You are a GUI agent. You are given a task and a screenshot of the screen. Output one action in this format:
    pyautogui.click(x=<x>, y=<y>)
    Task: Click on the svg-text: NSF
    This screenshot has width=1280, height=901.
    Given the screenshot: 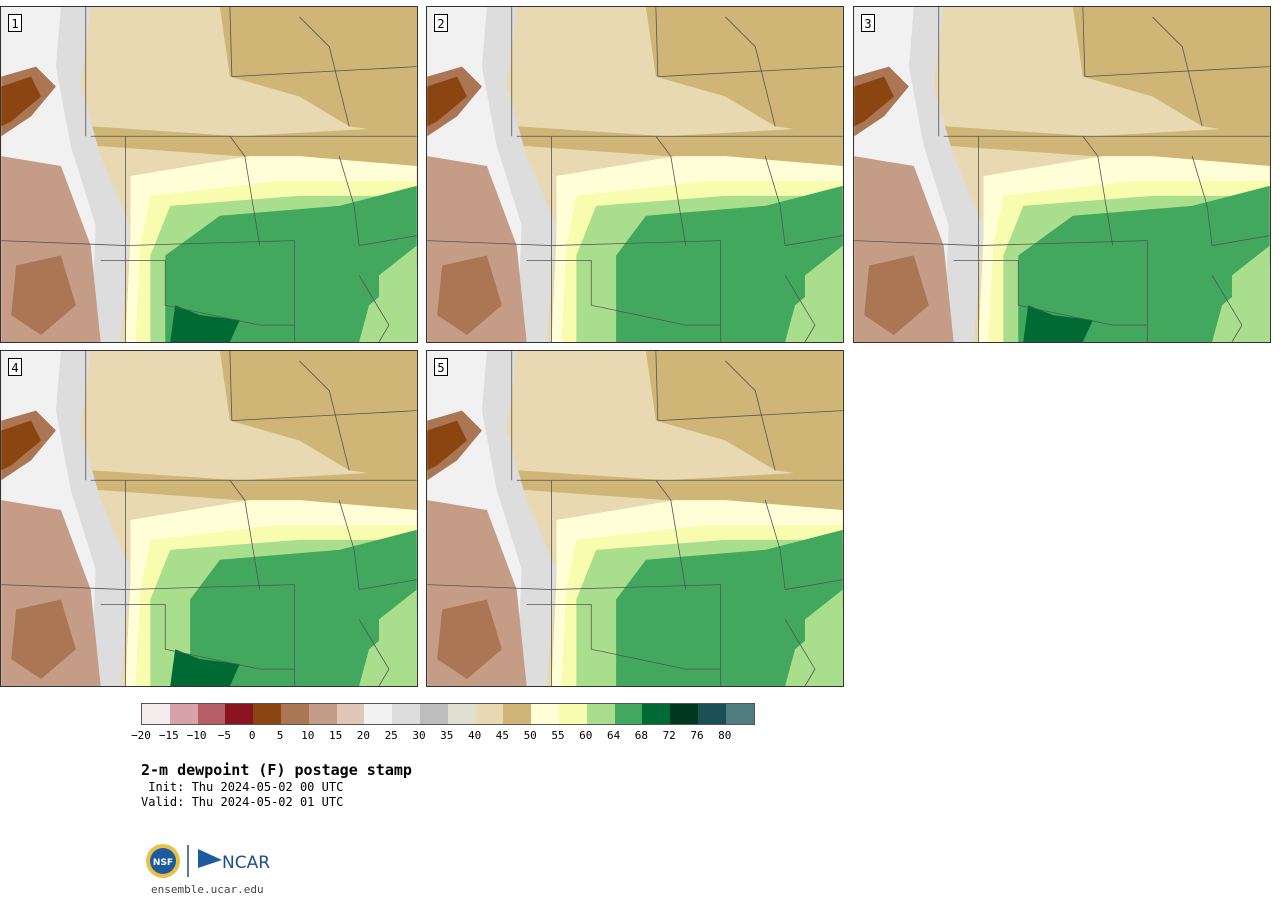 What is the action you would take?
    pyautogui.click(x=163, y=863)
    